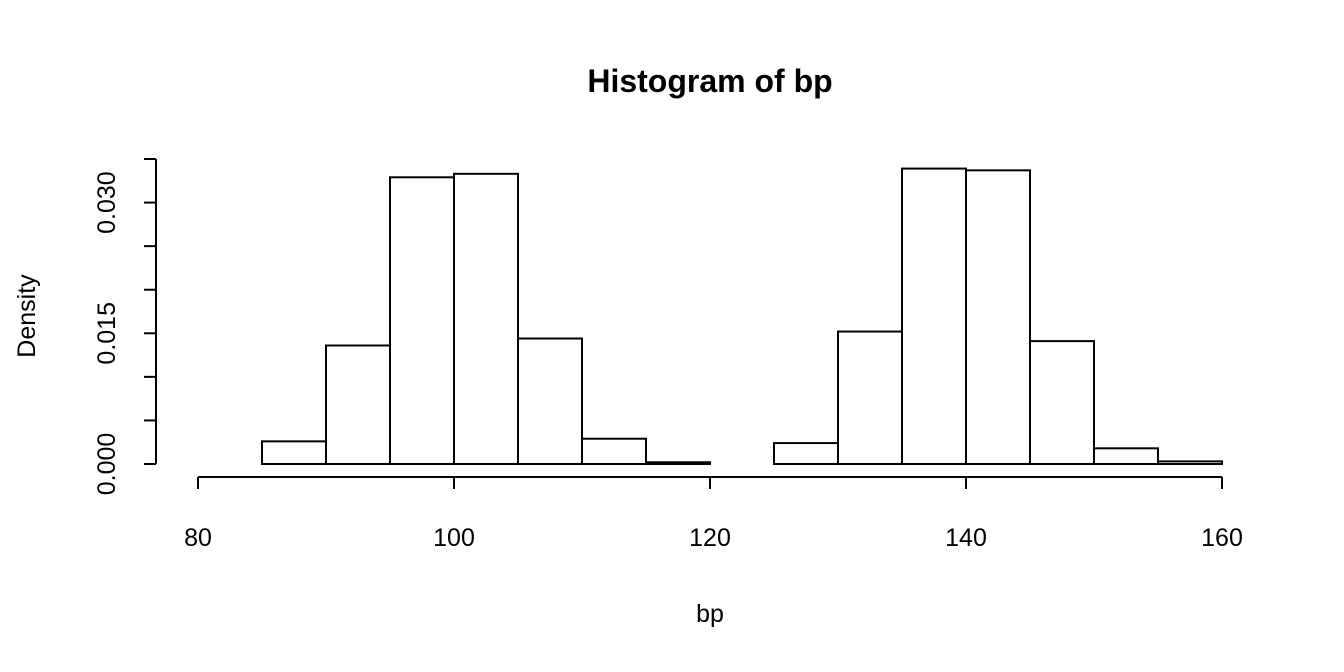 Image resolution: width=1344 pixels, height=672 pixels. Describe the element at coordinates (1222, 538) in the screenshot. I see `x-tick-label-4: 160` at that location.